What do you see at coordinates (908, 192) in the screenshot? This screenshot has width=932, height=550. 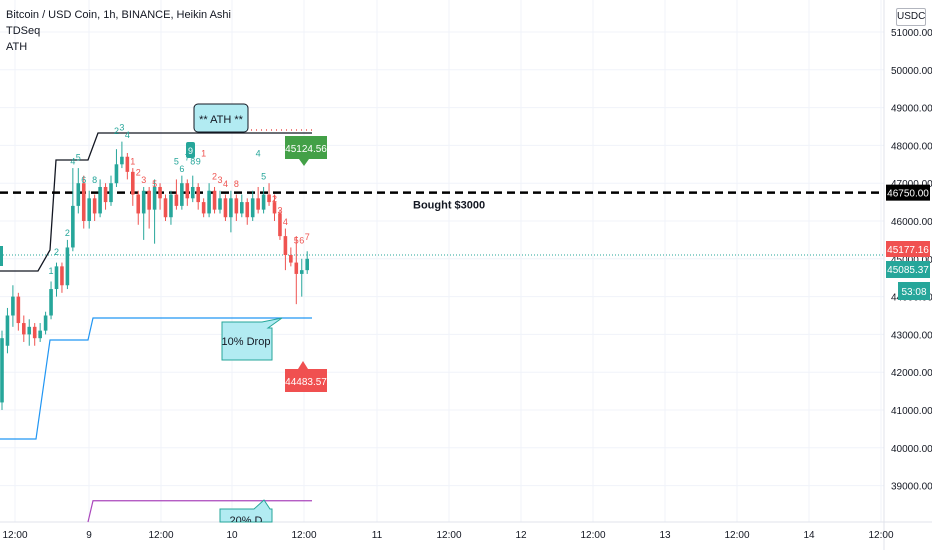 I see `bought-level-price-tag` at bounding box center [908, 192].